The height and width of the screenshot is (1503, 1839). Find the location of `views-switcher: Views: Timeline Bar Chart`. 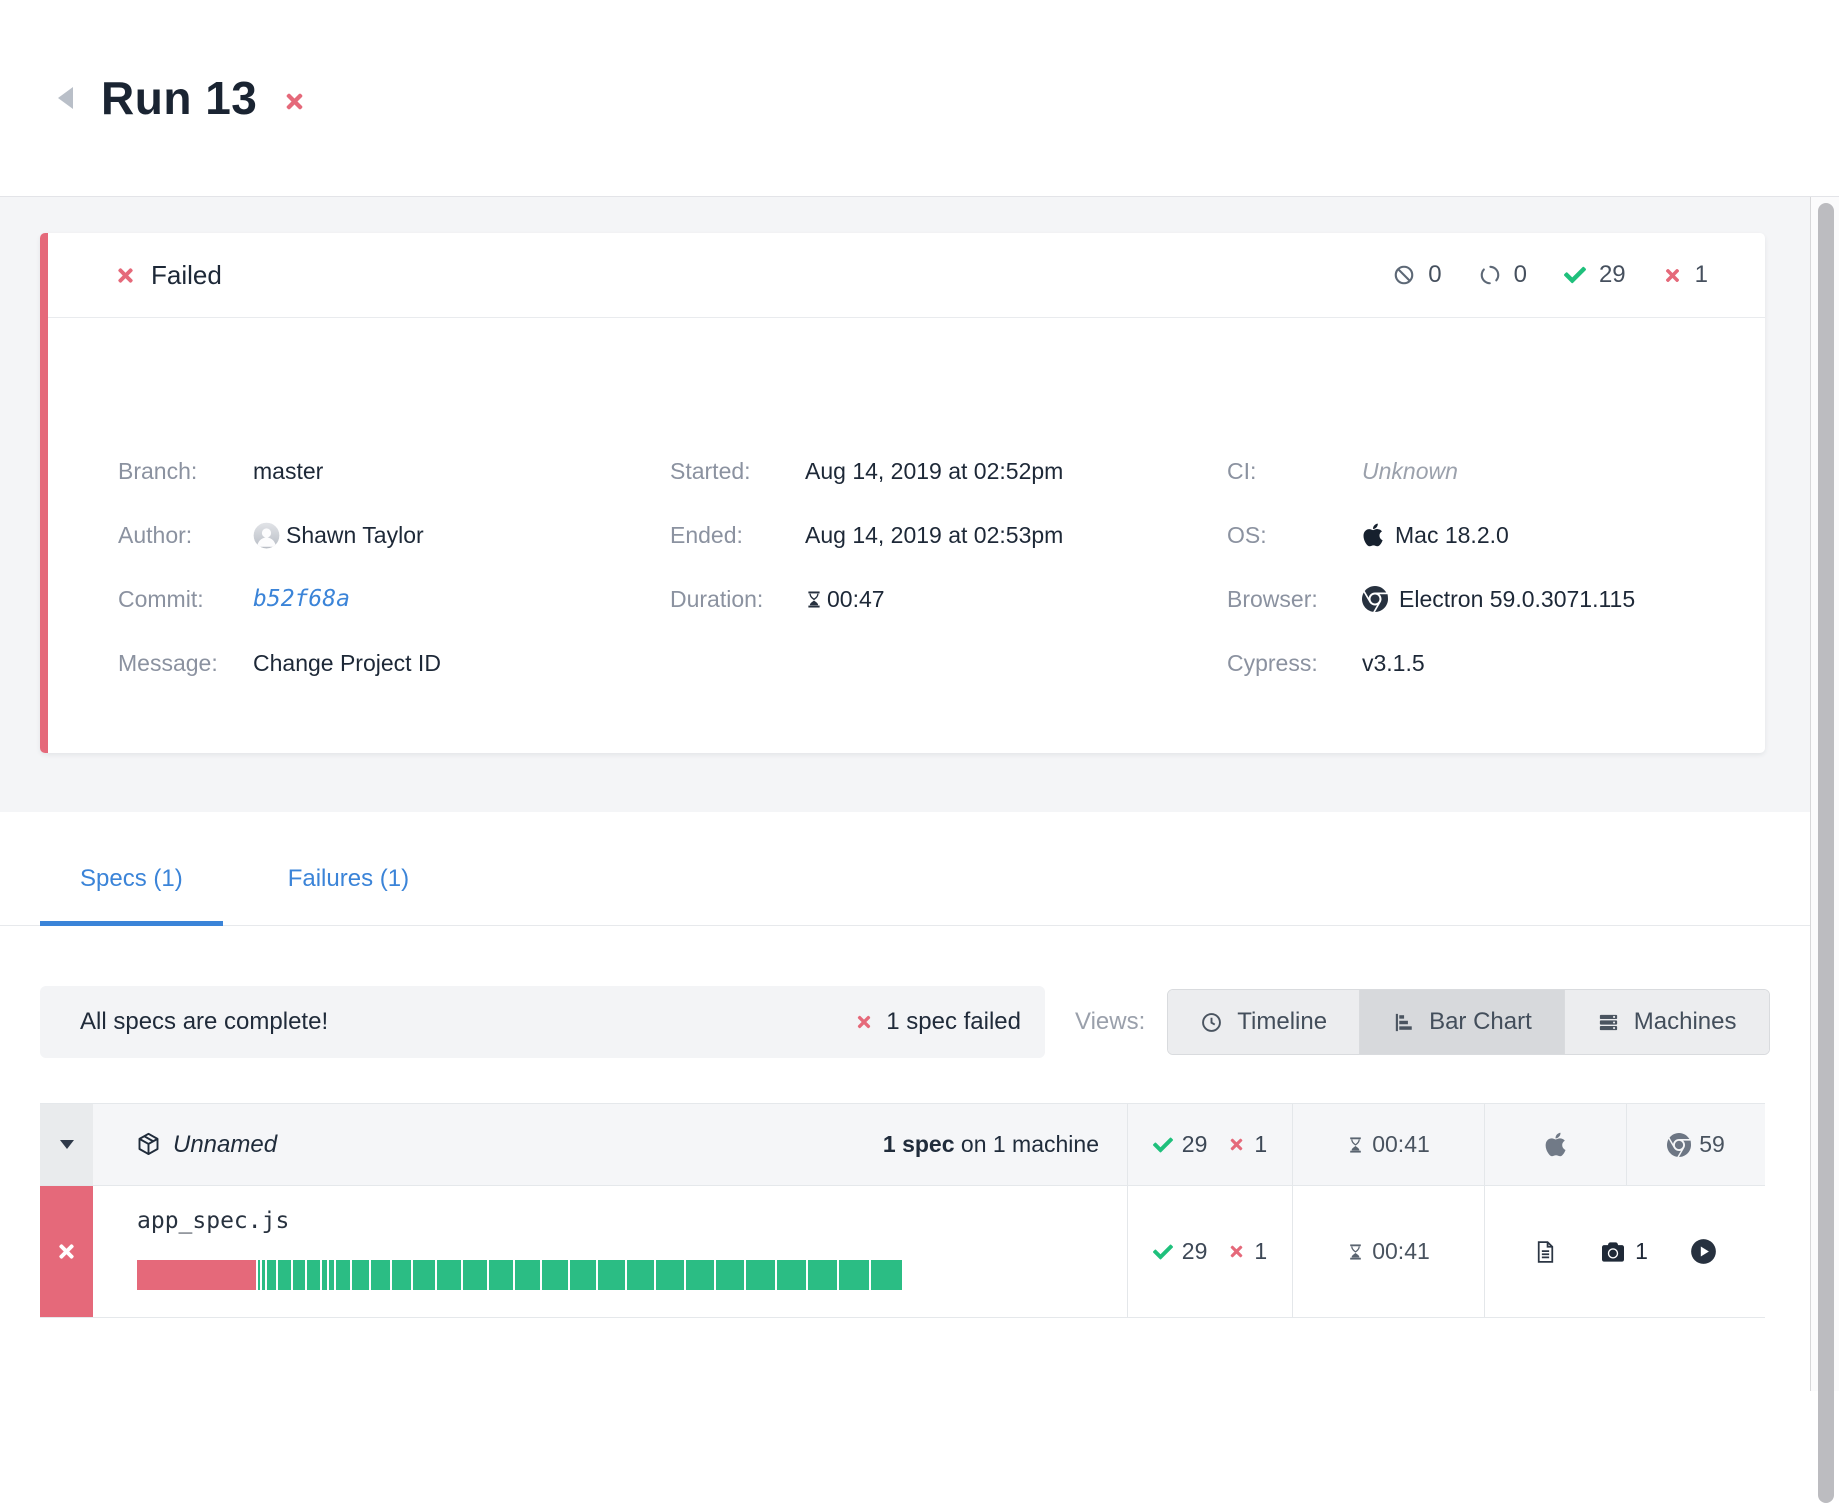

views-switcher: Views: Timeline Bar Chart is located at coordinates (1422, 1022).